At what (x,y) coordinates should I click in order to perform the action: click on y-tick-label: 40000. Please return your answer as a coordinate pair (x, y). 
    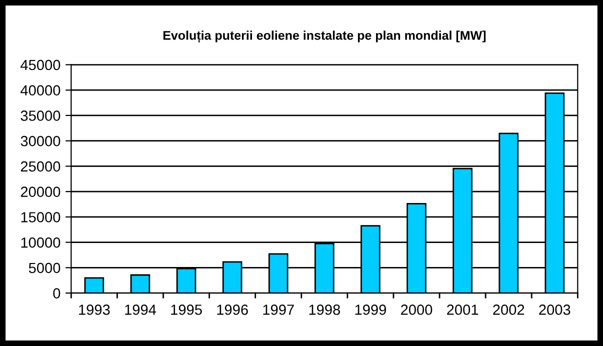
    Looking at the image, I should click on (40, 90).